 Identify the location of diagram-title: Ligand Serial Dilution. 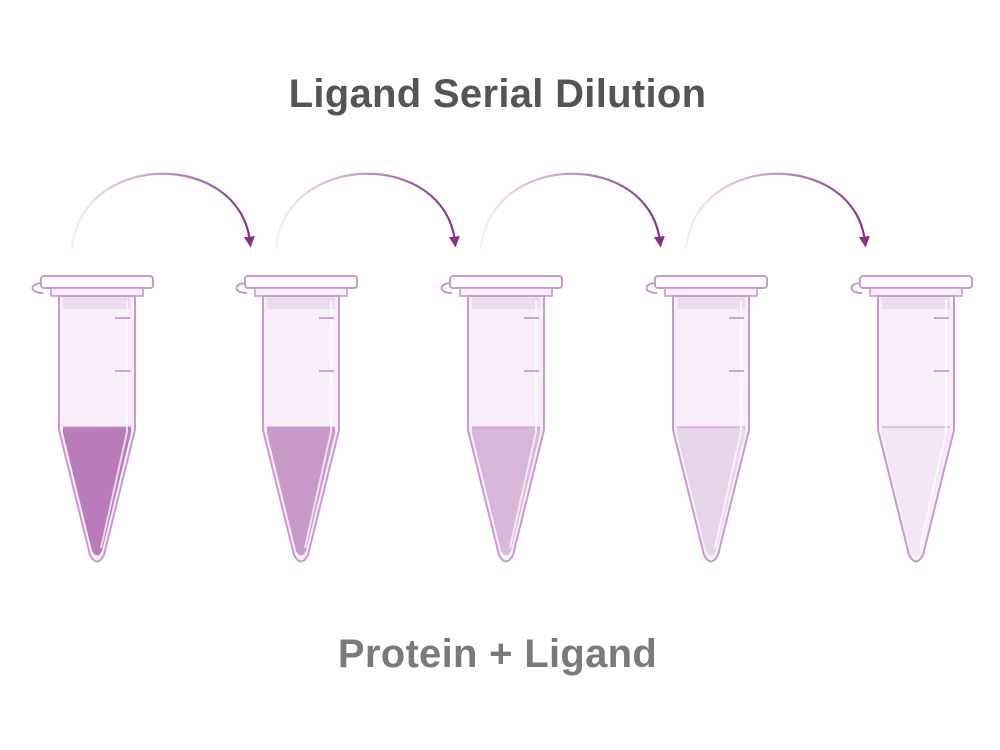
(497, 94).